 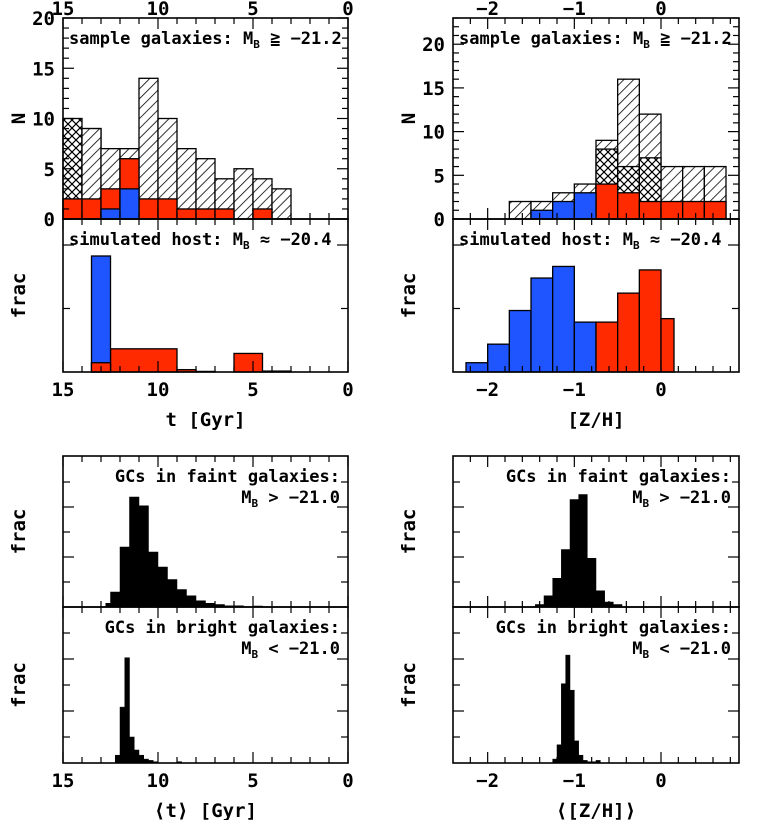 What do you see at coordinates (200, 241) in the screenshot?
I see `annotation: simulated host: MB ≈ −20.4` at bounding box center [200, 241].